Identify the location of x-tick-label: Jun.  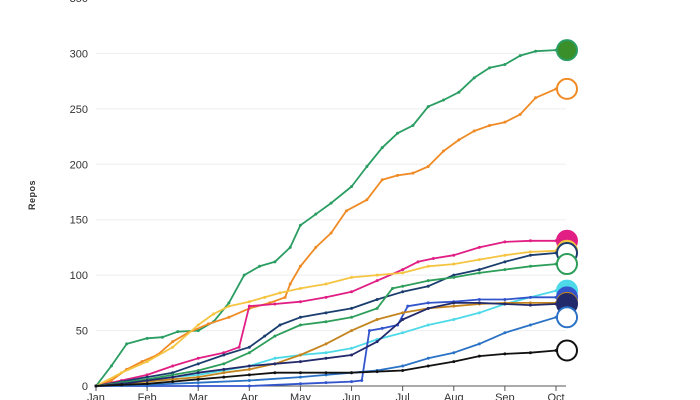
(352, 396).